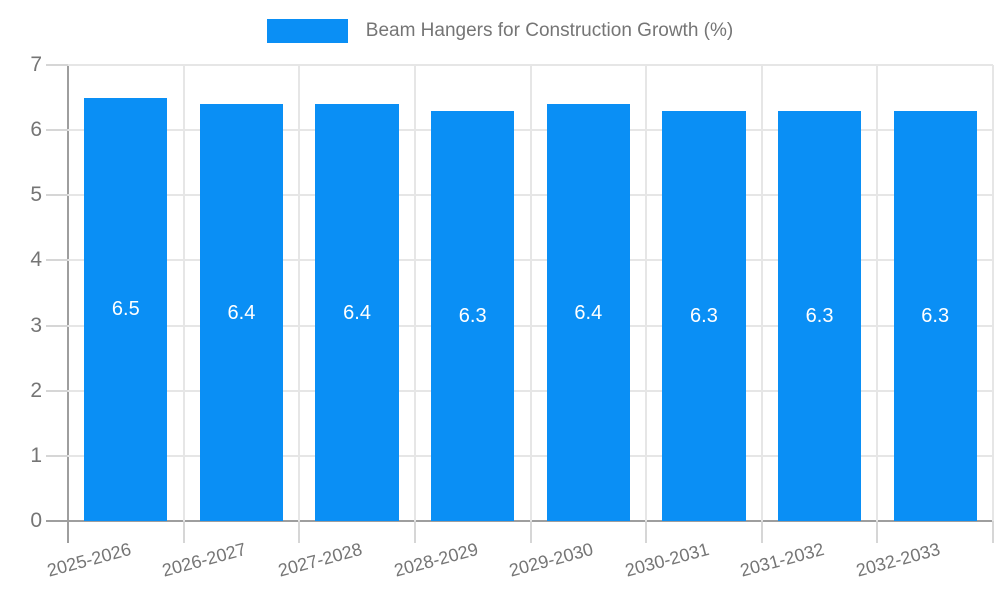 This screenshot has height=600, width=1000. I want to click on x-axis-label: 2032-2033, so click(898, 560).